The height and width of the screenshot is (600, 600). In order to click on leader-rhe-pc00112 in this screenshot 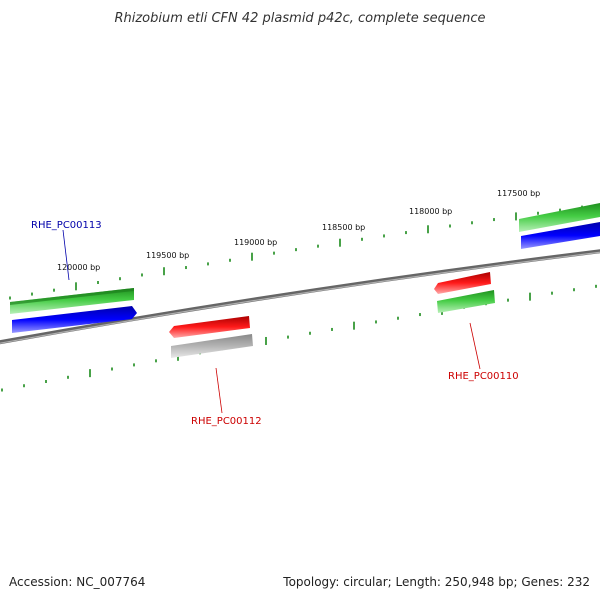, I will do `click(219, 390)`.